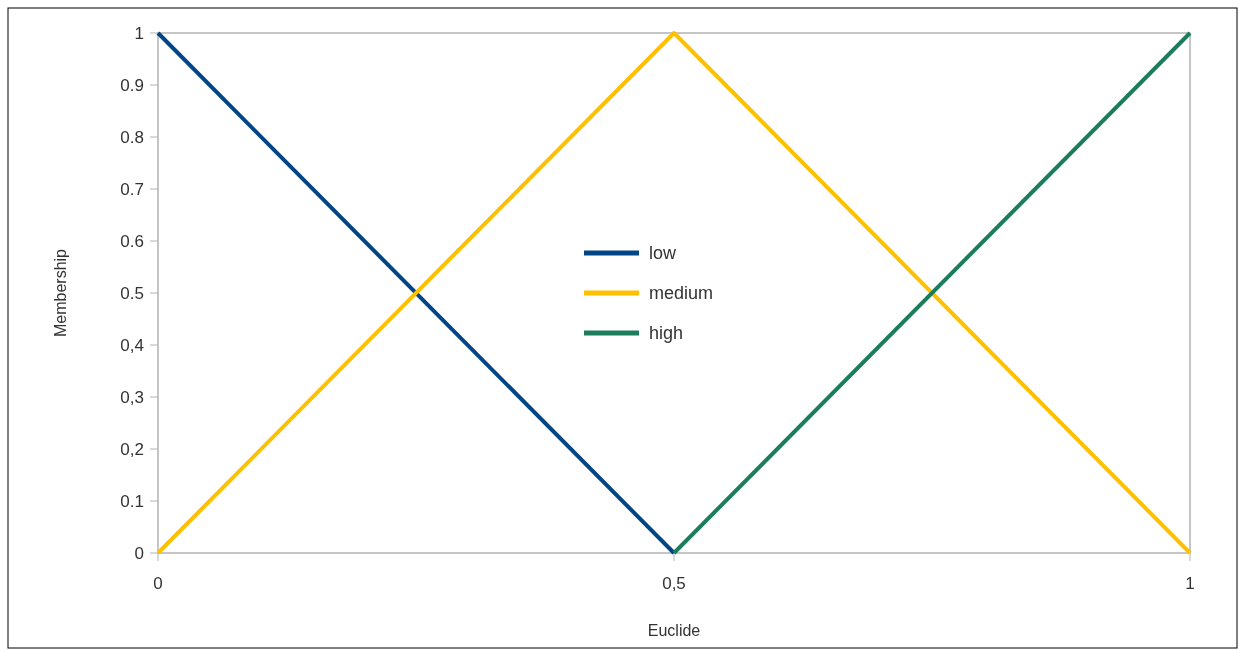  What do you see at coordinates (132, 397) in the screenshot?
I see `y-tick-label: 0,3` at bounding box center [132, 397].